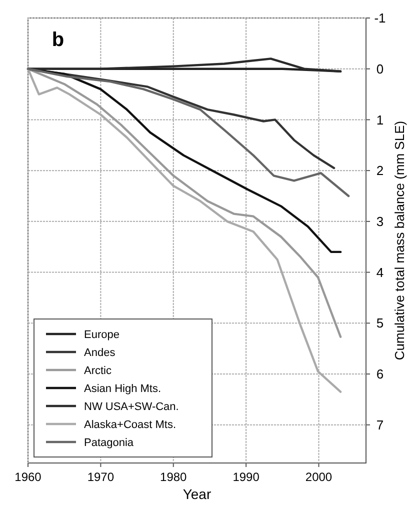  I want to click on x-tick-label: 1990, so click(246, 477).